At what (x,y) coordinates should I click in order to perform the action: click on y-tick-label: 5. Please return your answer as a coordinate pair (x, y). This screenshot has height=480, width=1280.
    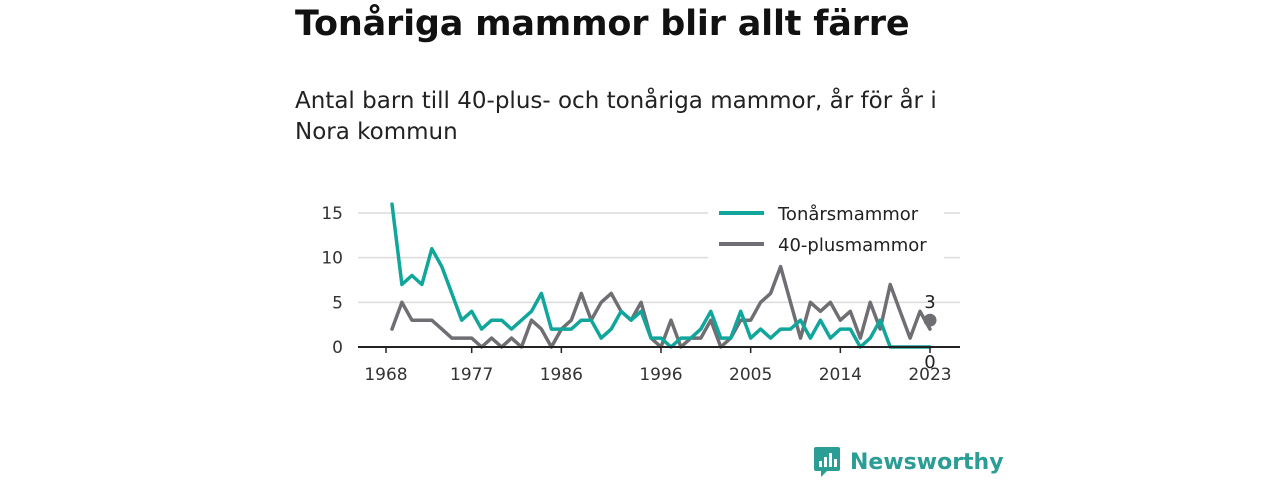
    Looking at the image, I should click on (337, 303).